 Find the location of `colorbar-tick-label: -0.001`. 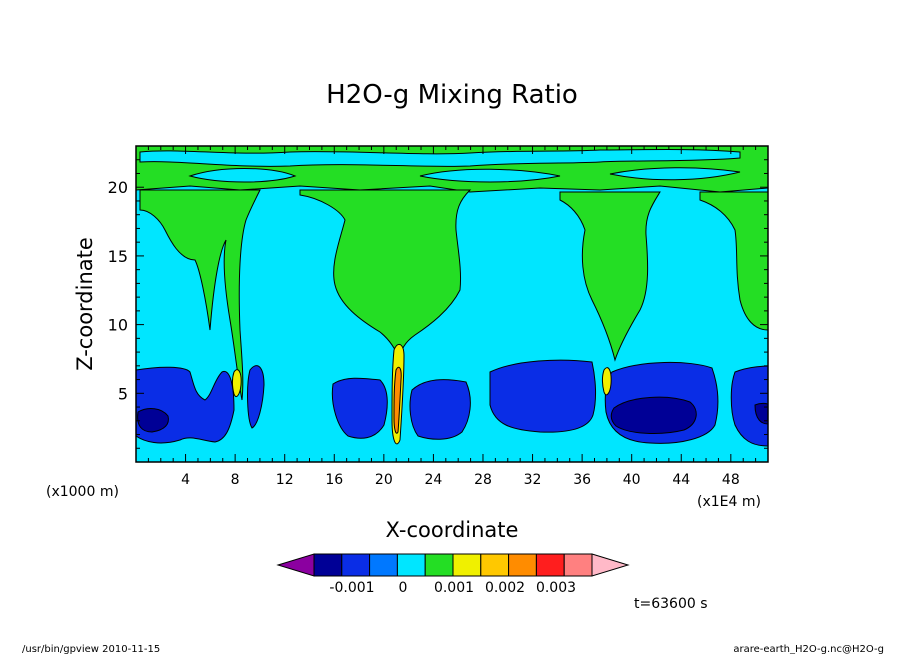

colorbar-tick-label: -0.001 is located at coordinates (351, 588).